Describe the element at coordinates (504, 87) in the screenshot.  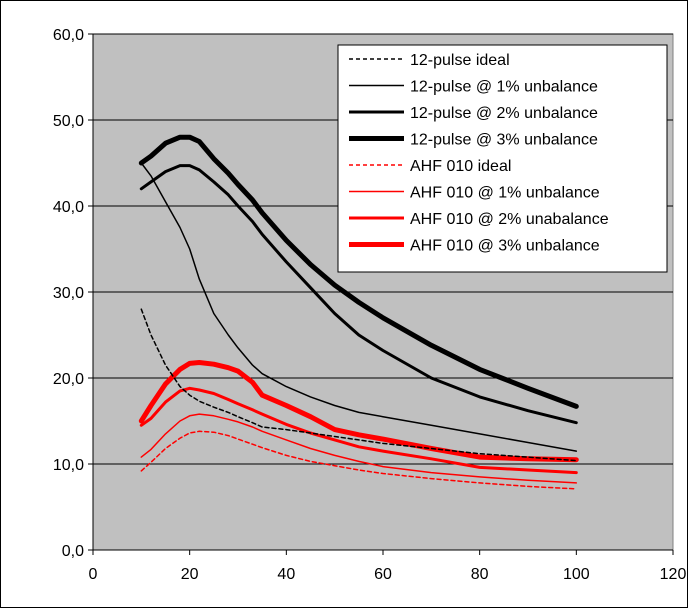
I see `legend-label: 12-pulse @ 1% unbalance` at that location.